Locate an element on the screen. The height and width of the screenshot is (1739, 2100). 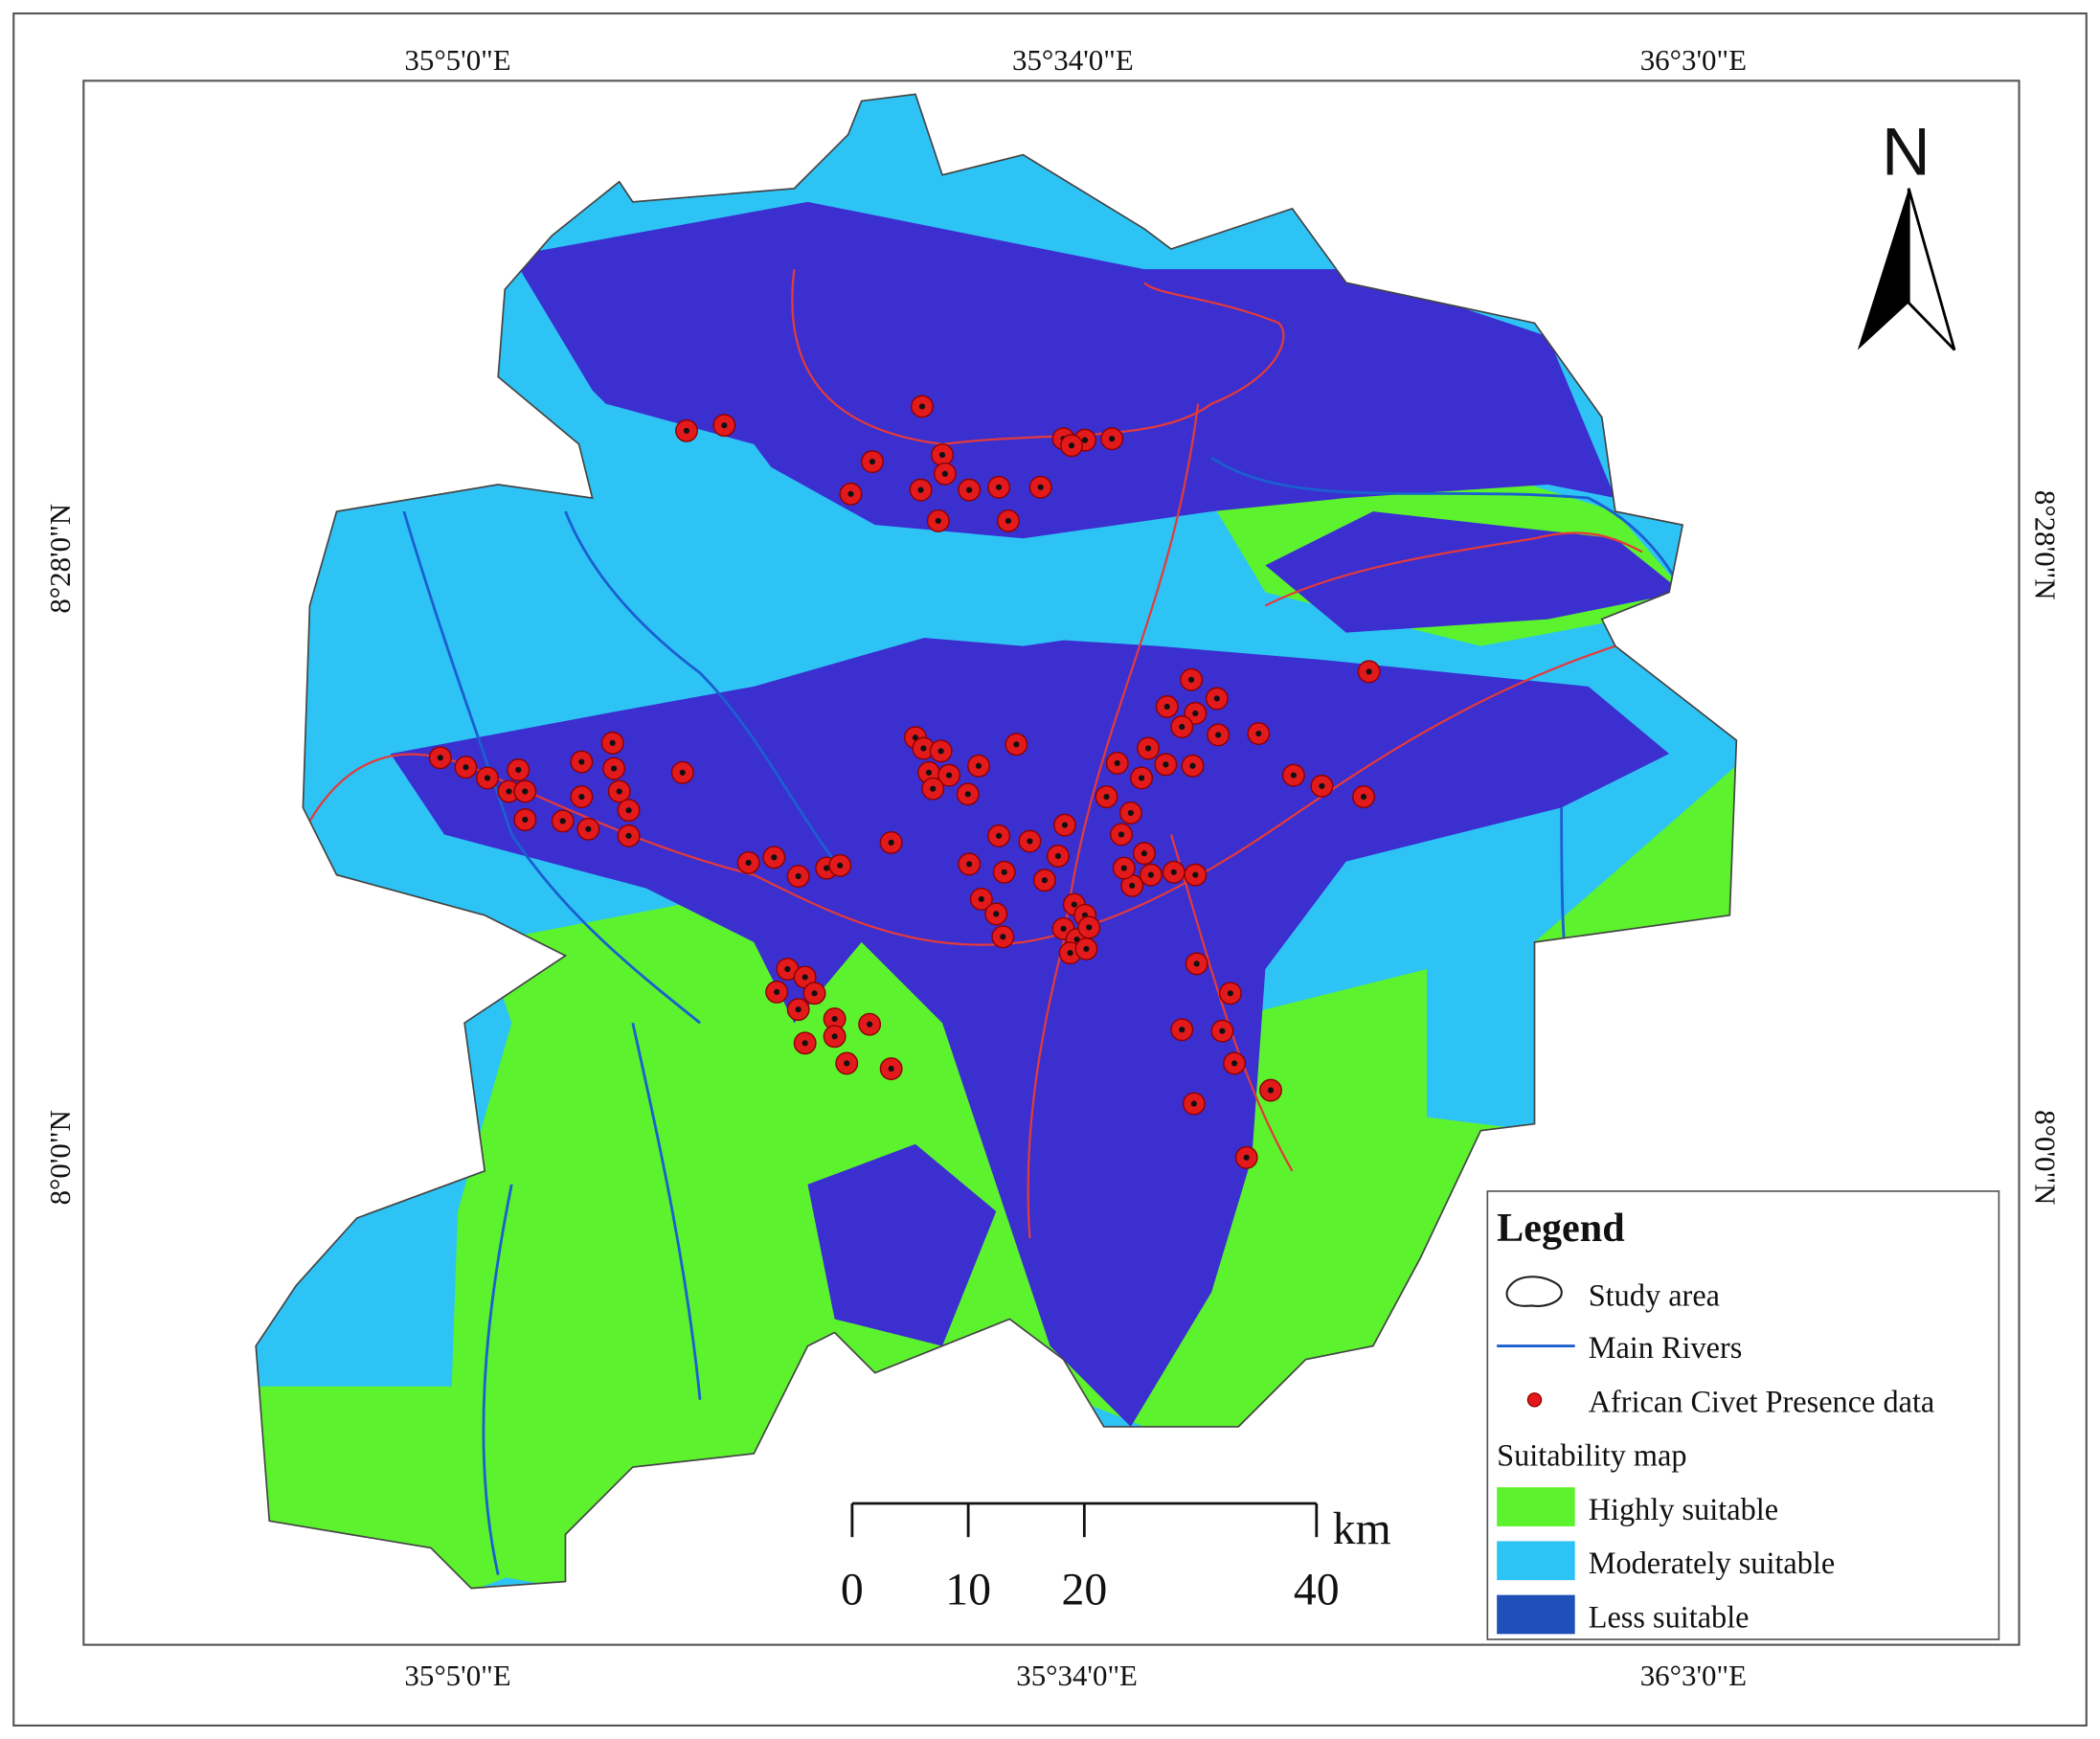
legend-subtitle: Suitability map is located at coordinates (1591, 1455).